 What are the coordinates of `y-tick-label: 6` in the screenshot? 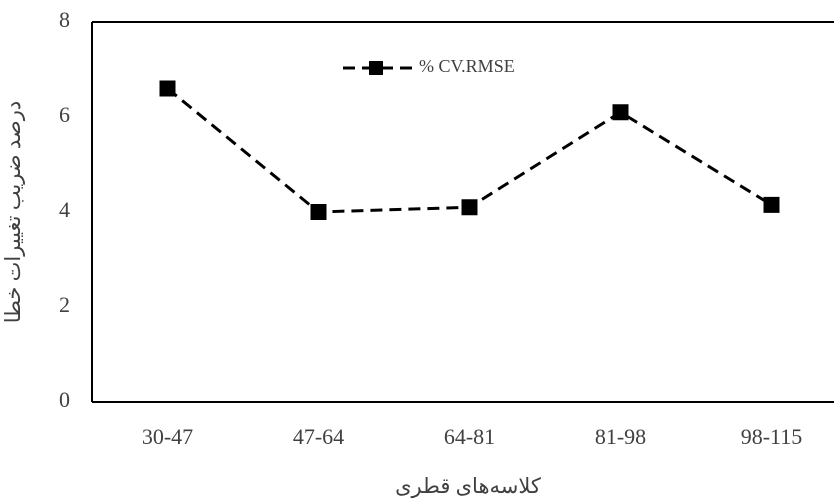 It's located at (64, 114).